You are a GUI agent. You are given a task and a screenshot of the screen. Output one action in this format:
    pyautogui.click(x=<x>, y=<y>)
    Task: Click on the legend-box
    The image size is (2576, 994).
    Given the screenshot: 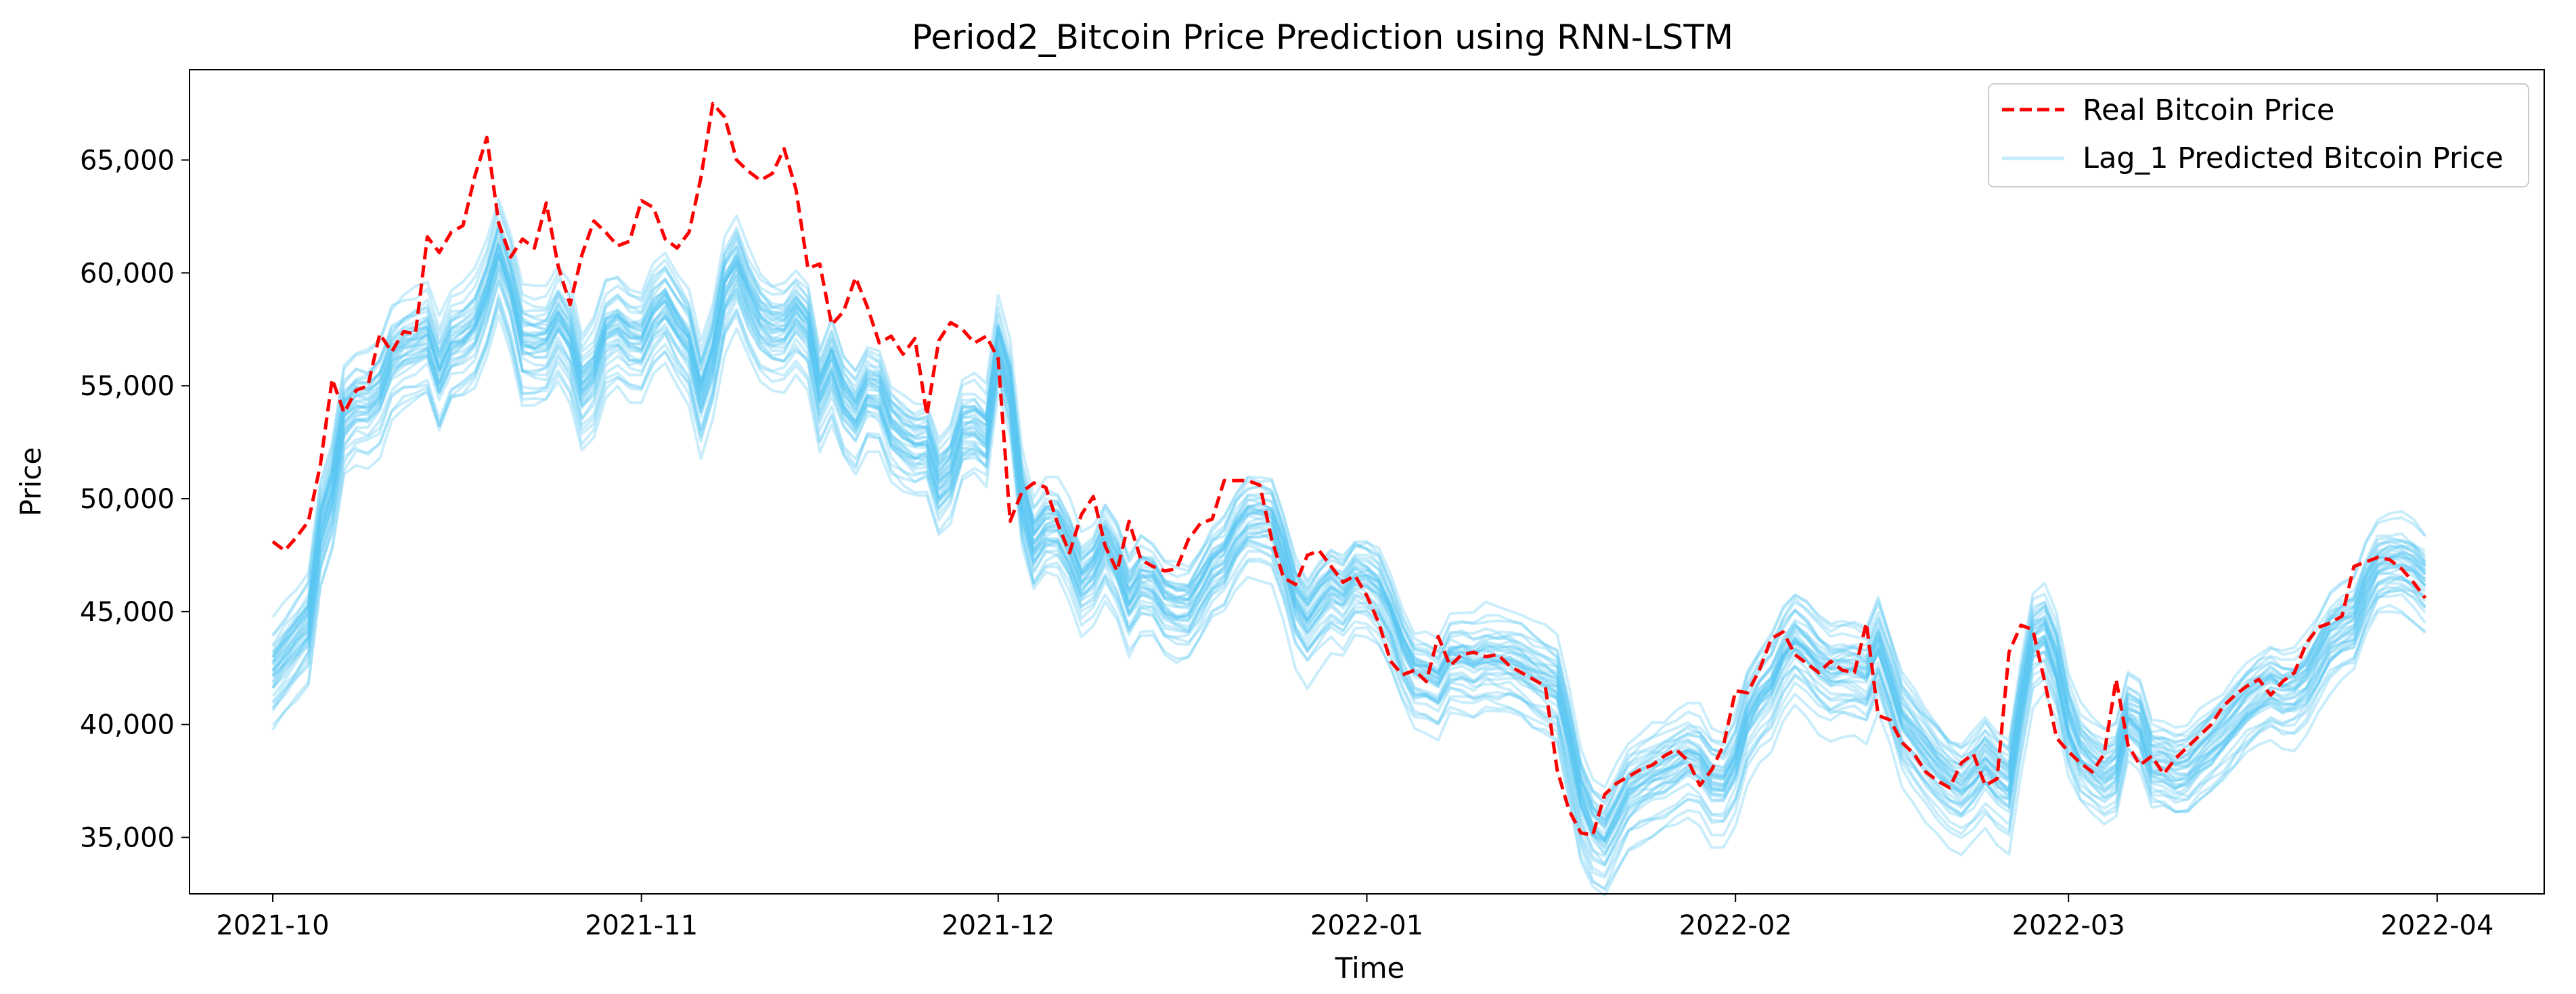 What is the action you would take?
    pyautogui.click(x=2258, y=135)
    